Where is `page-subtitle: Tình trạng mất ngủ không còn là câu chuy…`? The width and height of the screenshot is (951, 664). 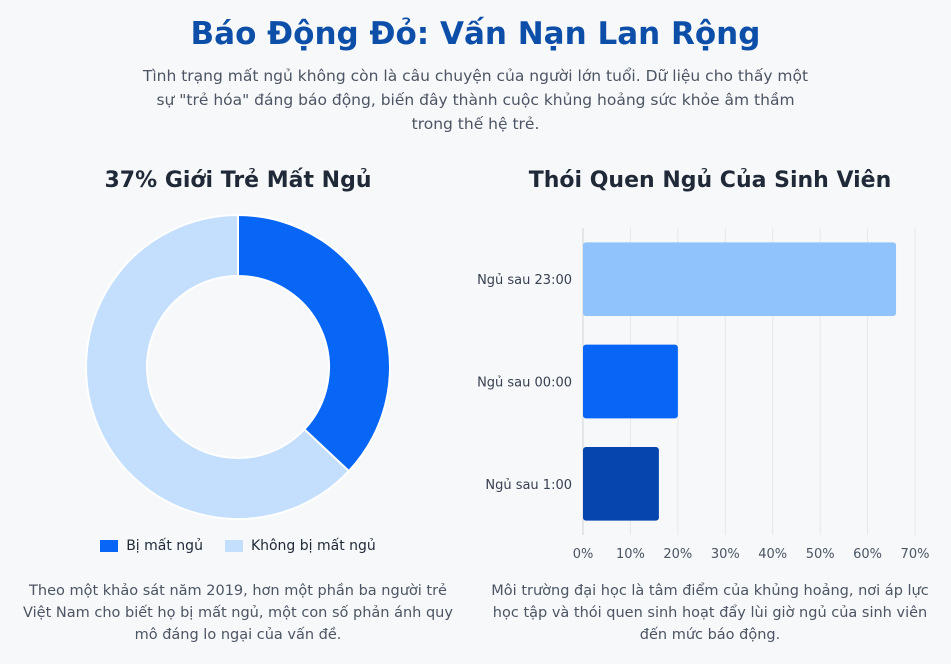
page-subtitle: Tình trạng mất ngủ không còn là câu chuy… is located at coordinates (475, 100).